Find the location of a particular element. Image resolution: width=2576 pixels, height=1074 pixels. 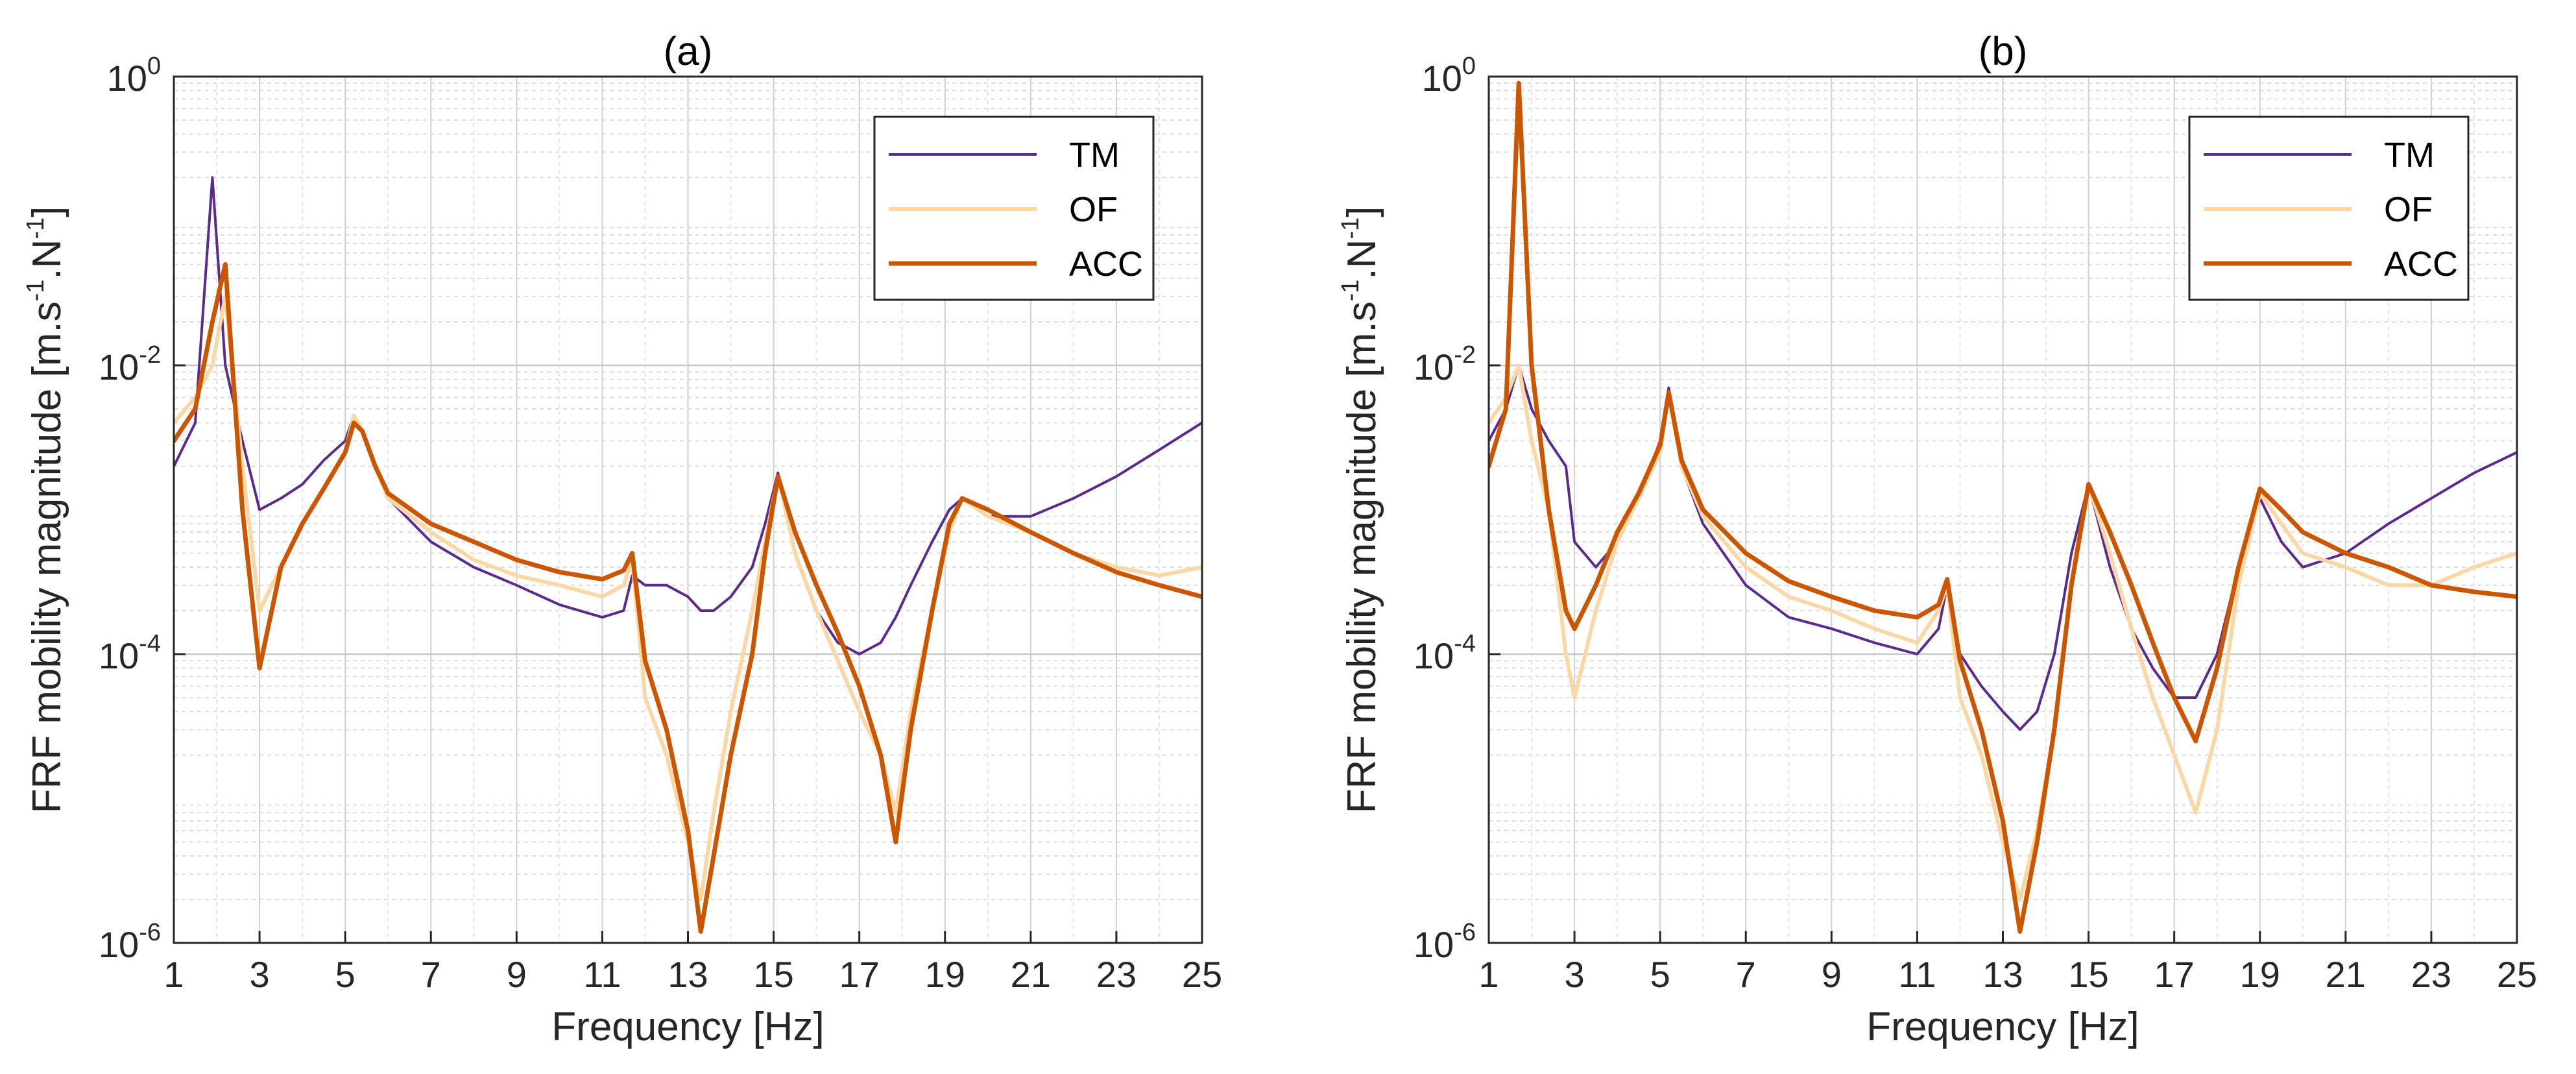

chart-title: (a) is located at coordinates (688, 51).